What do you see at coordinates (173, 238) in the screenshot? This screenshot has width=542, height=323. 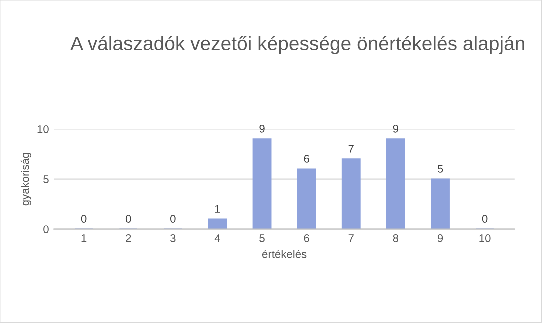 I see `x-tick-label: 3` at bounding box center [173, 238].